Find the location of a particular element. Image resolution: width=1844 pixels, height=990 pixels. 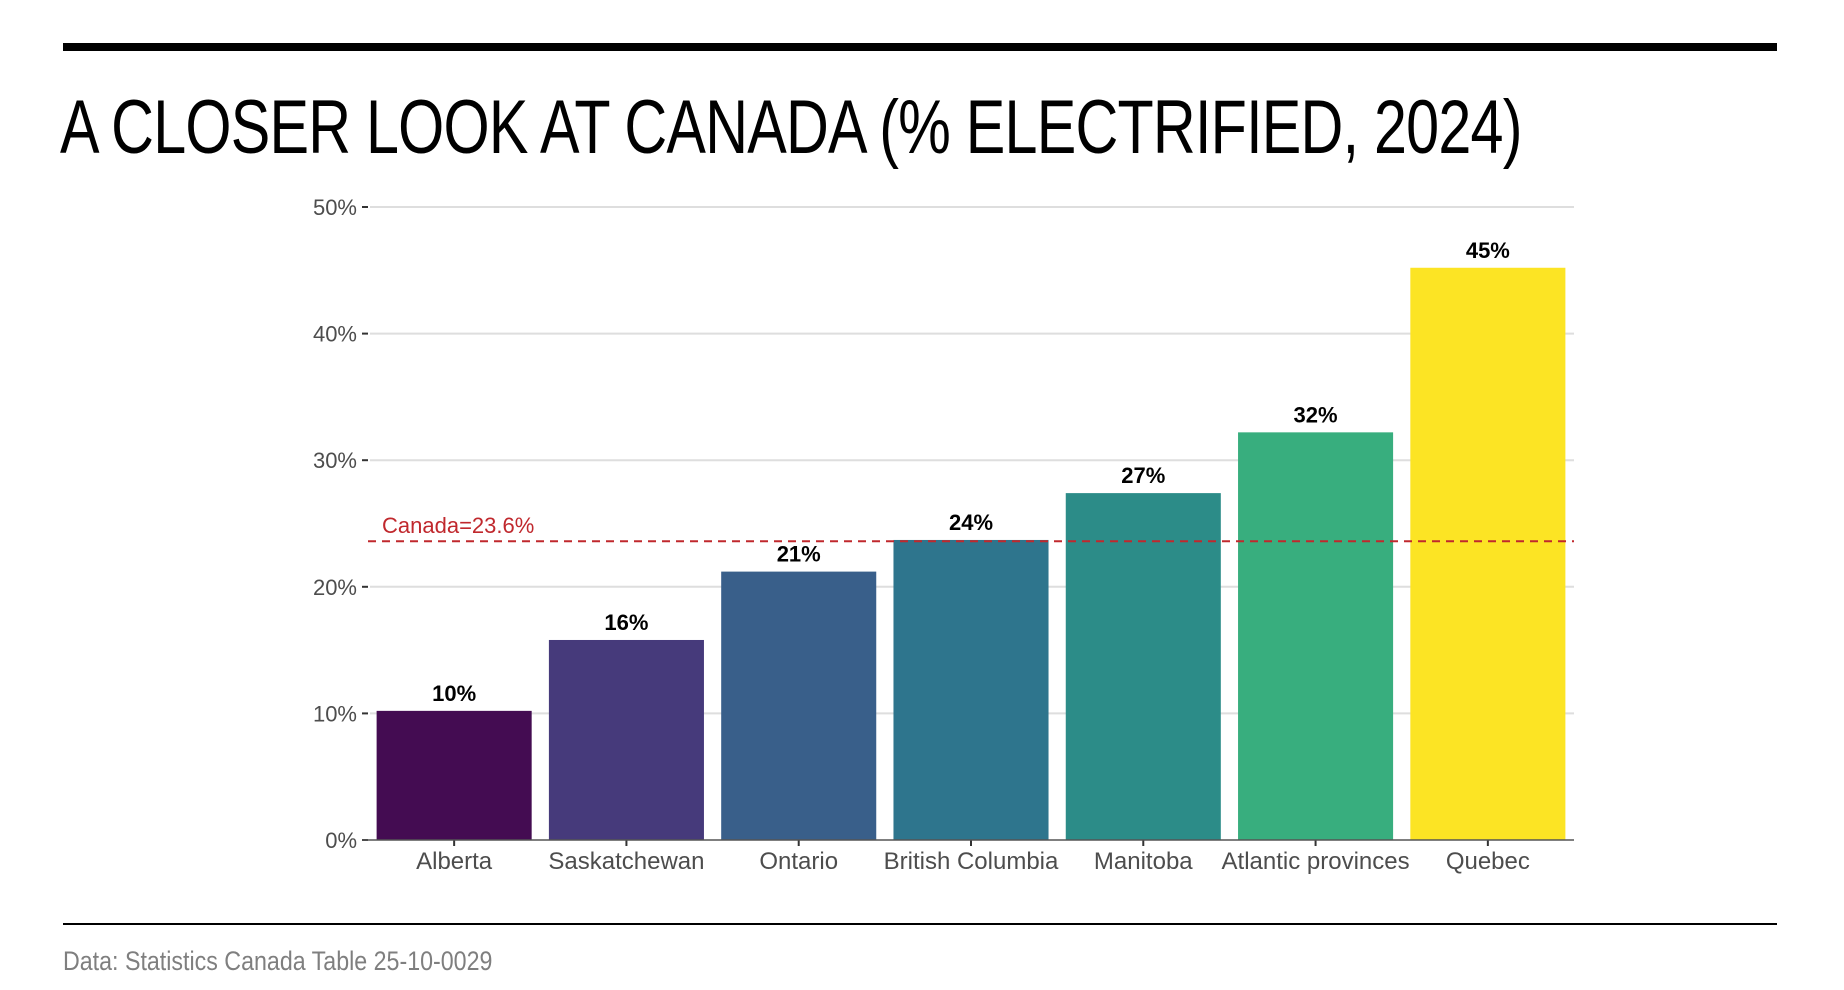

y-tick-label: 50% is located at coordinates (335, 207).